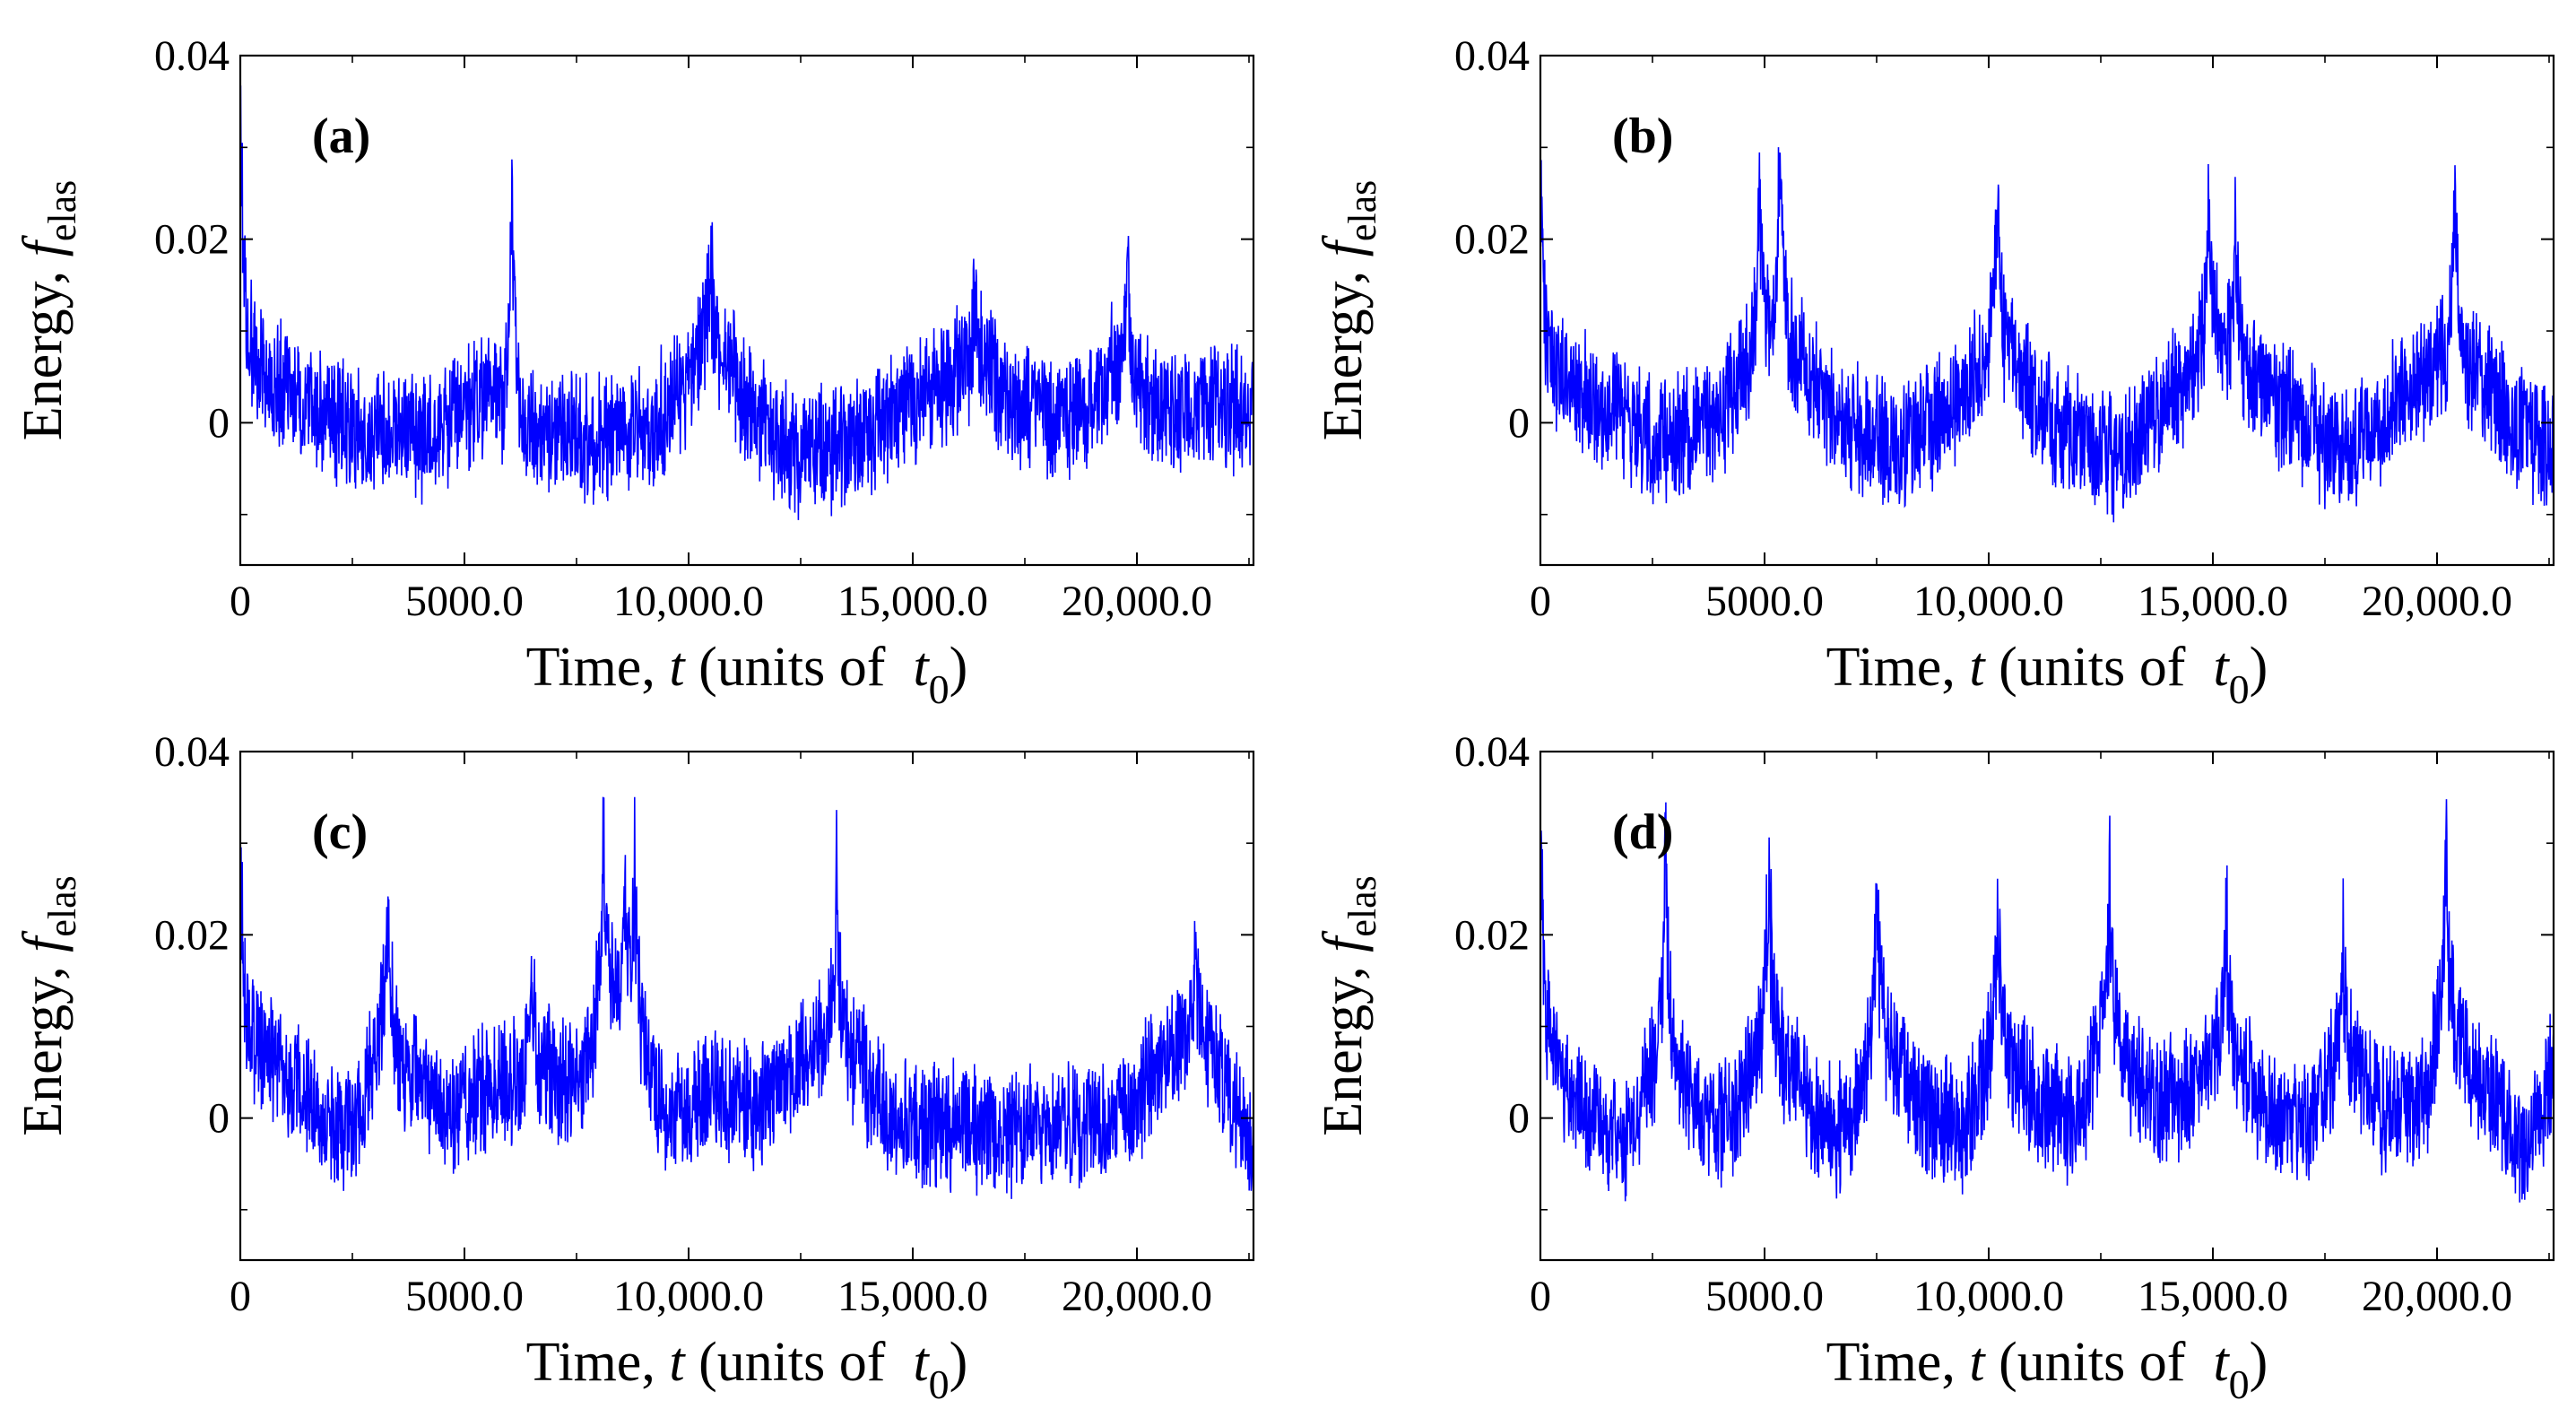 This screenshot has height=1426, width=2576. I want to click on panel-label: (a), so click(341, 136).